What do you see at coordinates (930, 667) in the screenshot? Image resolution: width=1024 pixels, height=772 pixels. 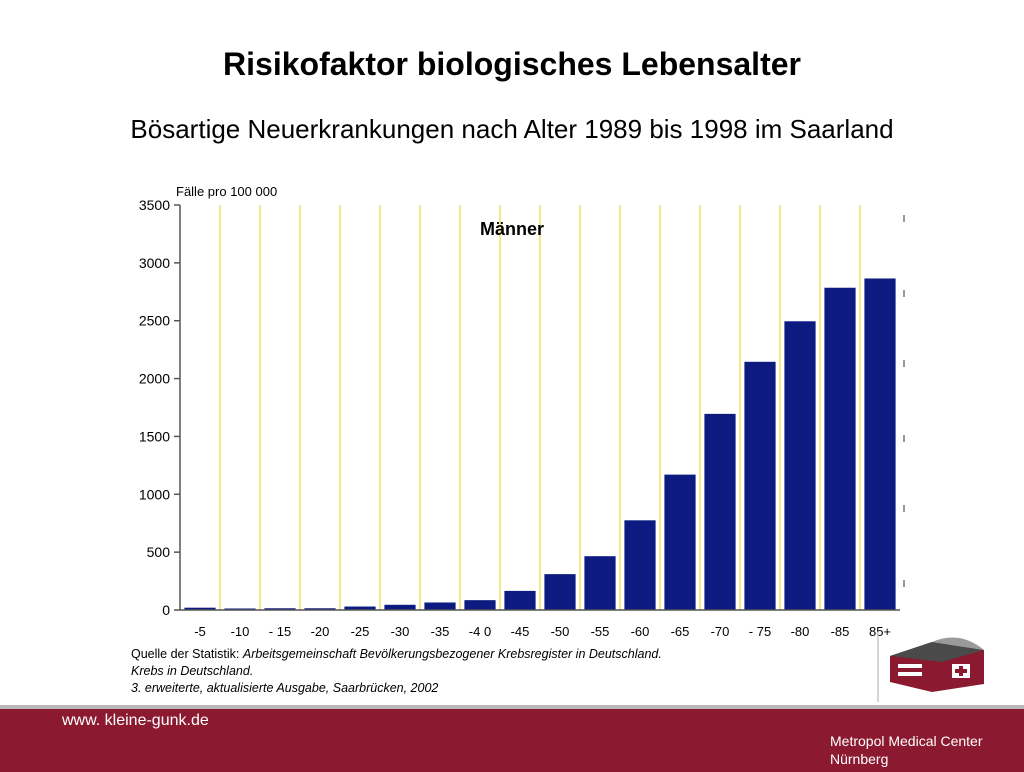 I see `clinic-logo` at bounding box center [930, 667].